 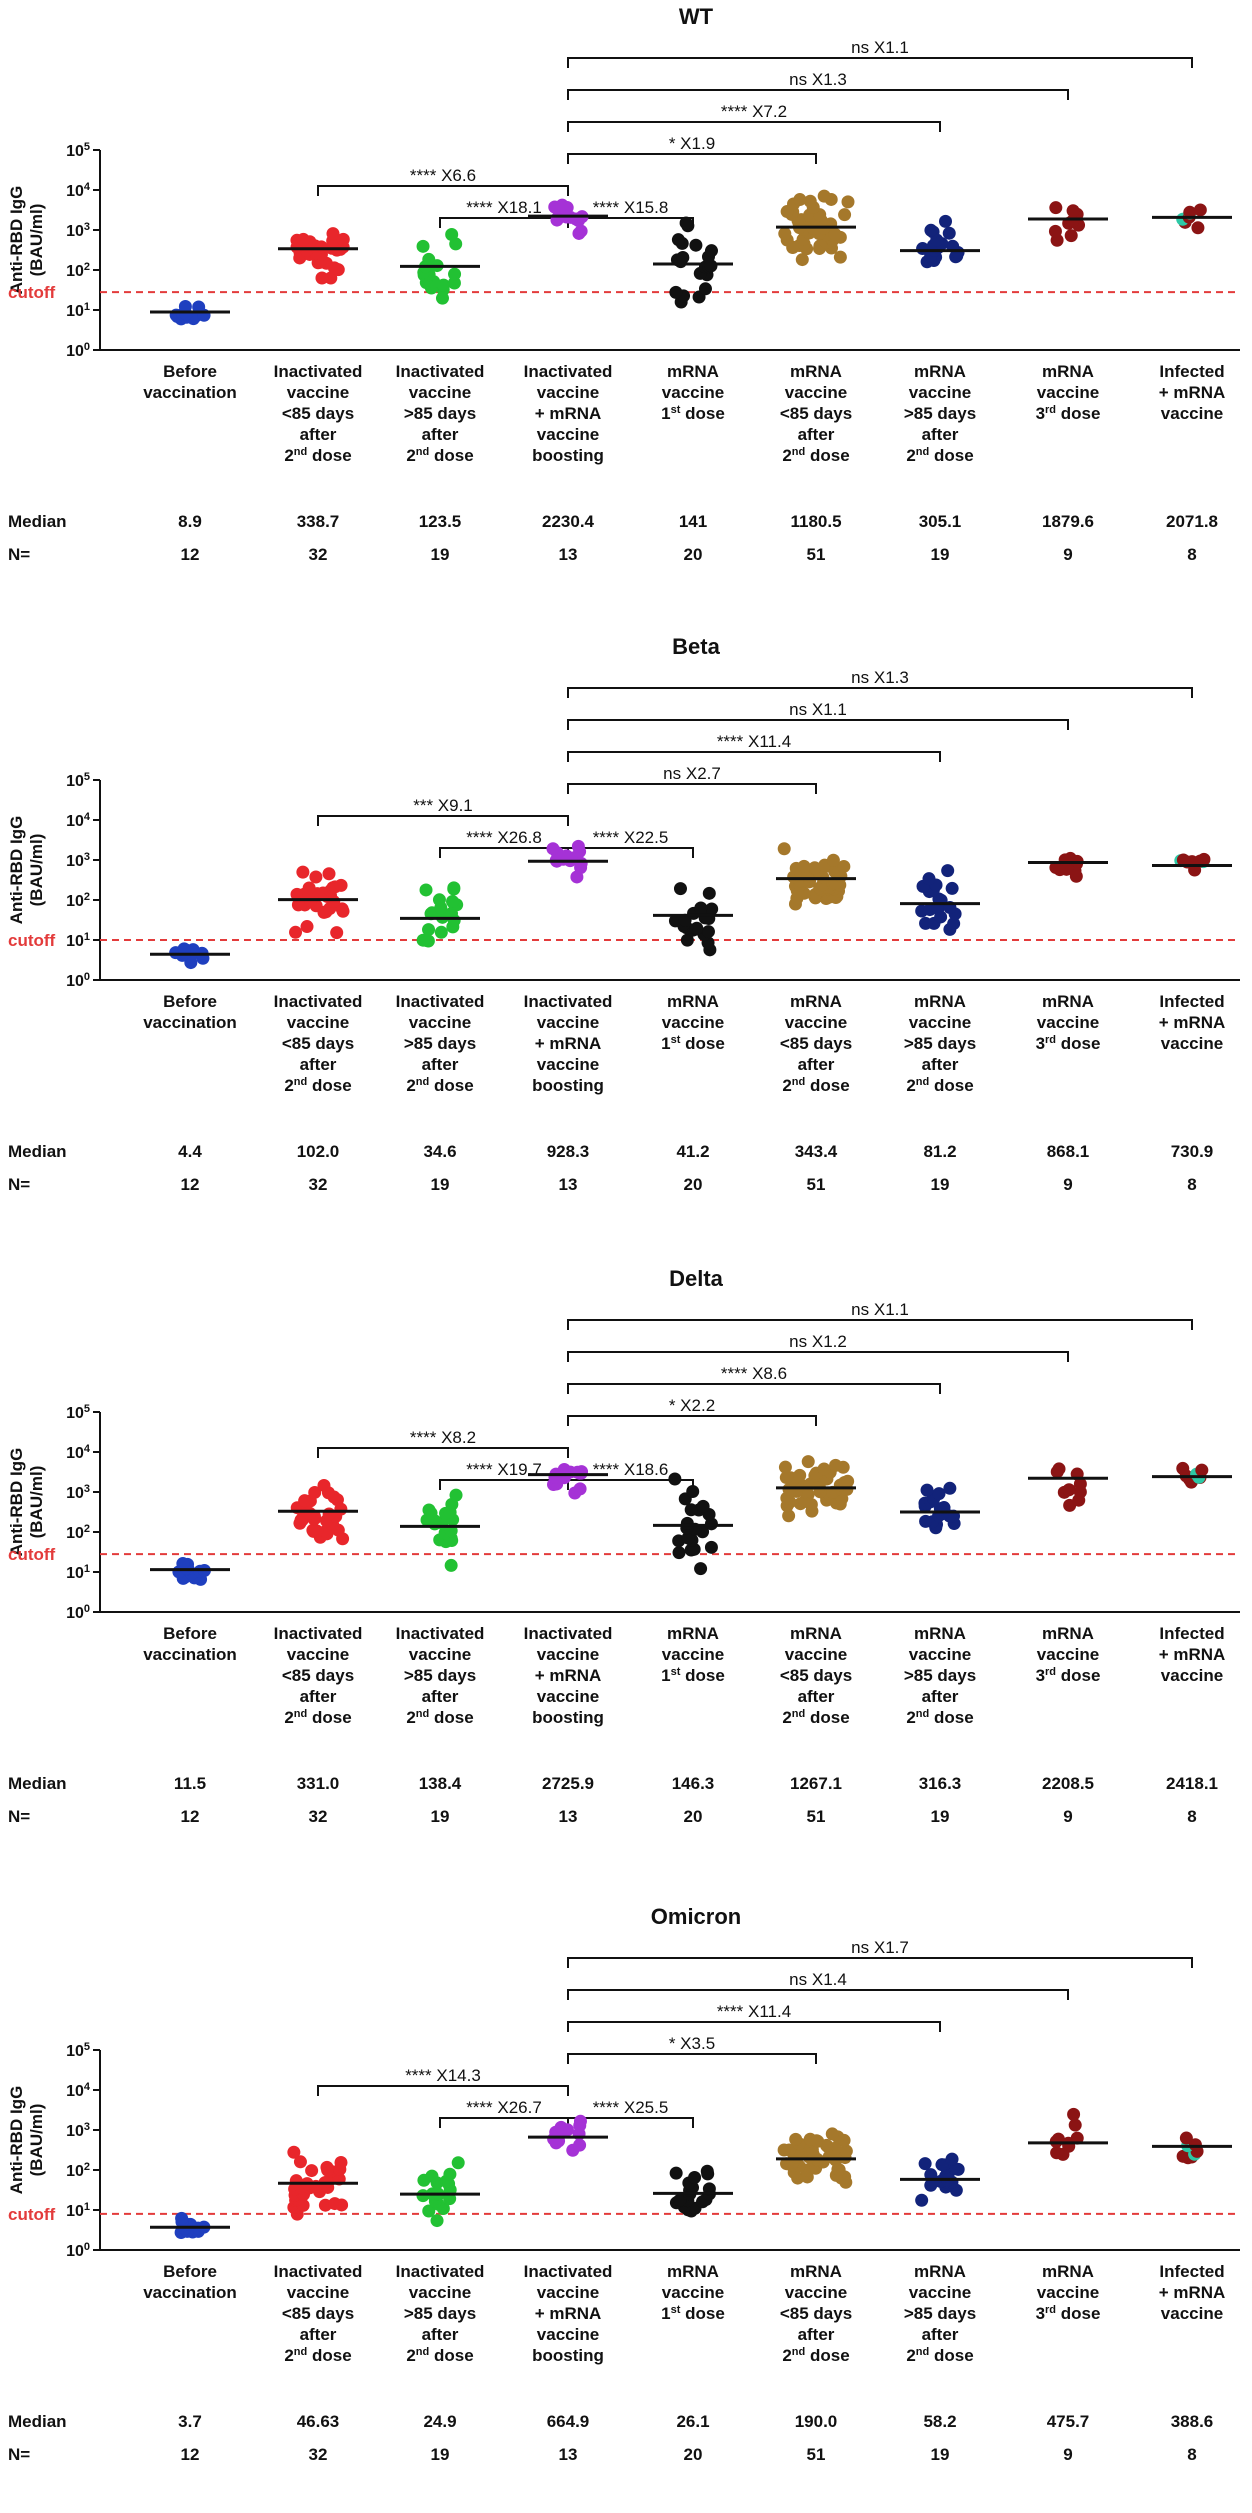 What do you see at coordinates (443, 1437) in the screenshot?
I see `comparison-label: **** X8.2` at bounding box center [443, 1437].